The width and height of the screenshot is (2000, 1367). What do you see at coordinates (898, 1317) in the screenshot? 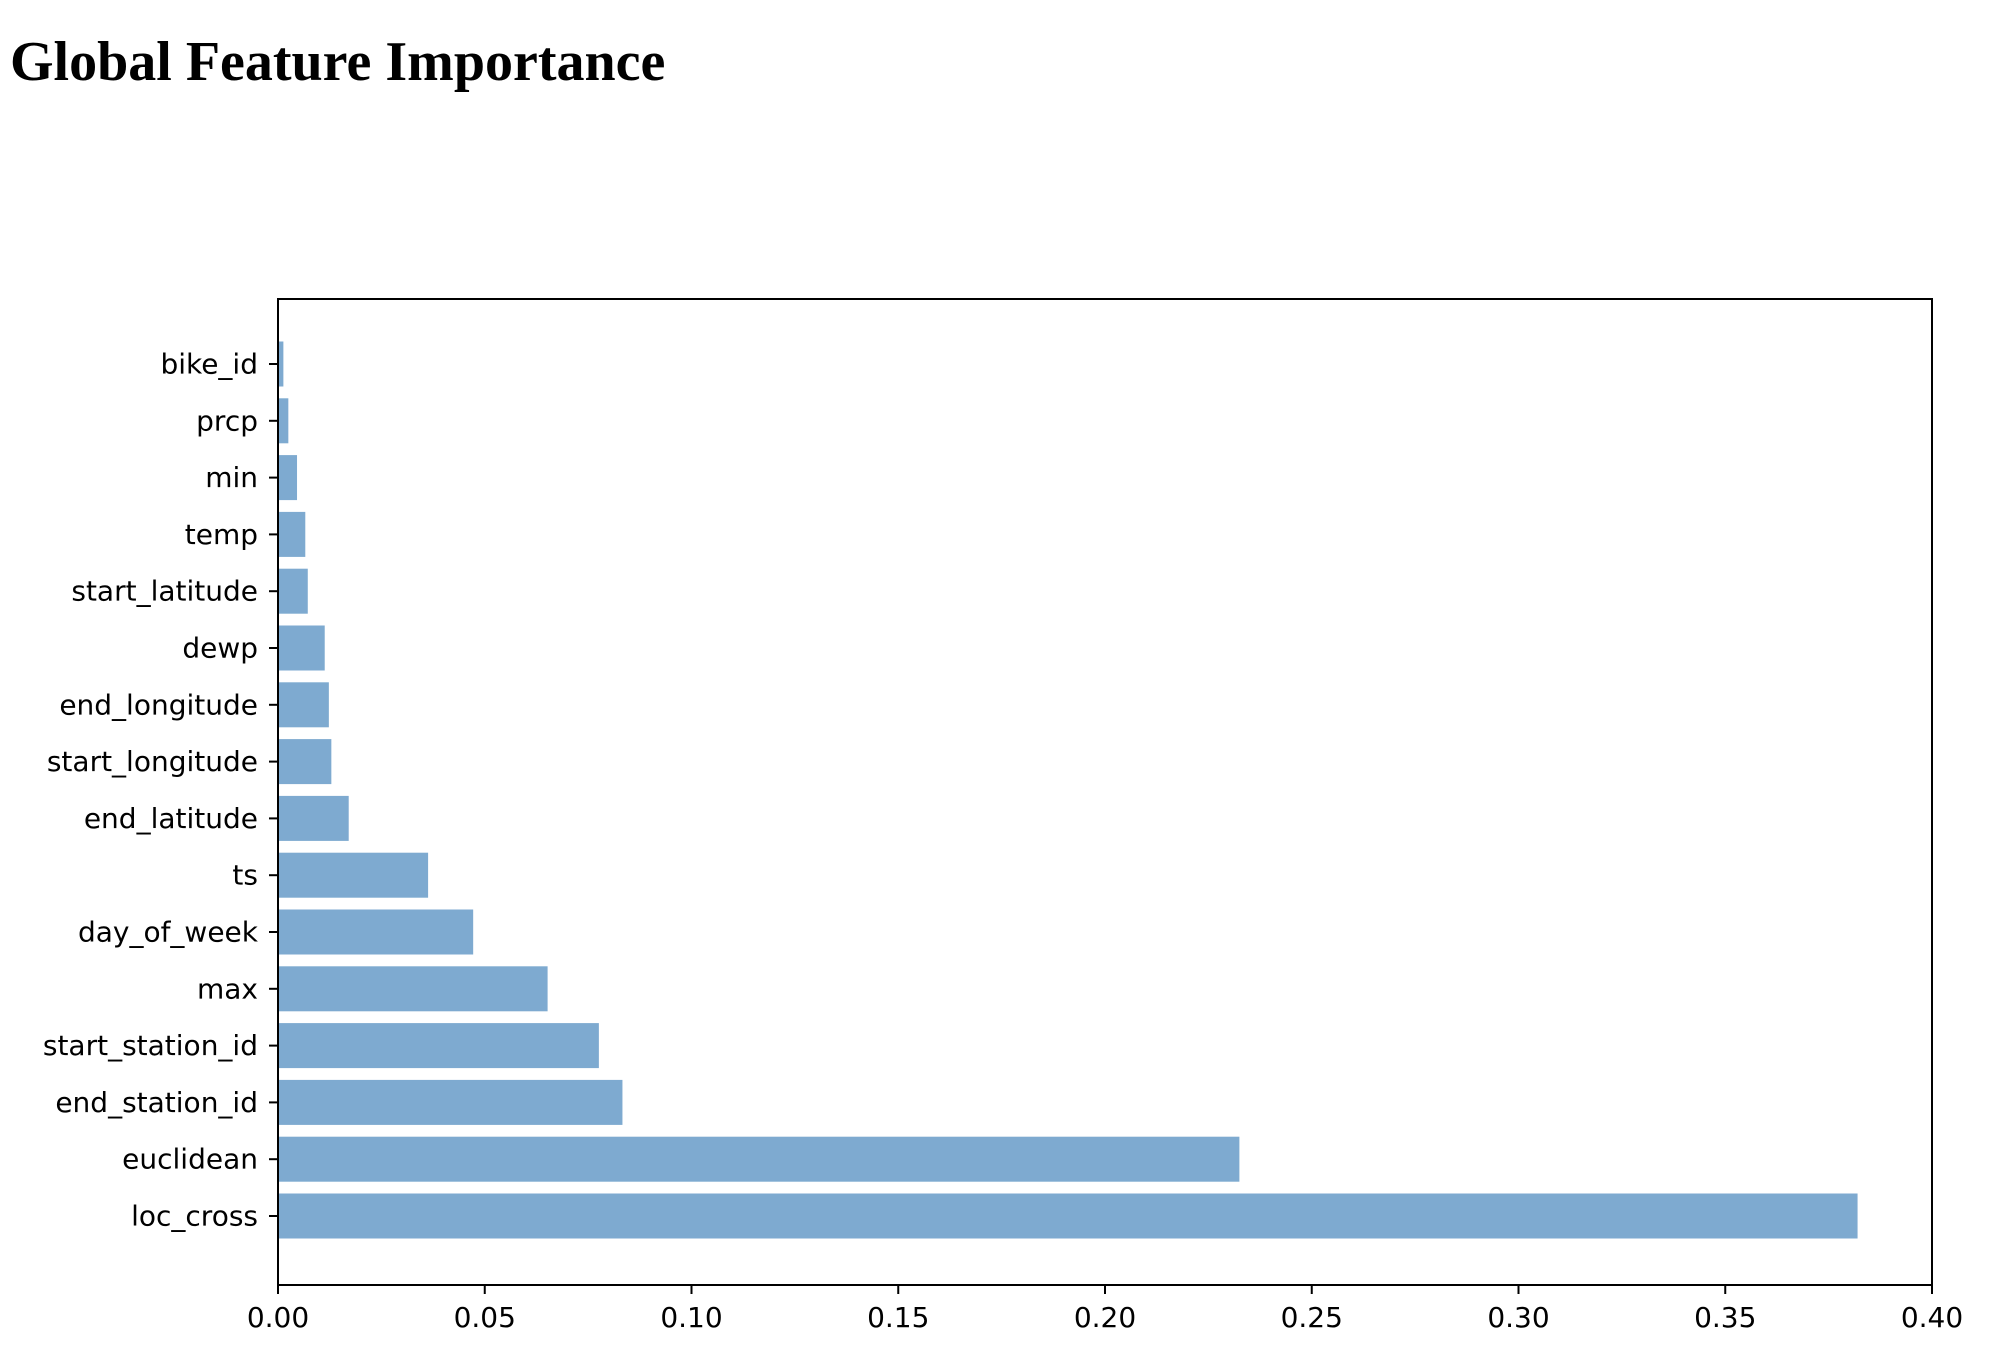
I see `x-tick-label: 0.15` at bounding box center [898, 1317].